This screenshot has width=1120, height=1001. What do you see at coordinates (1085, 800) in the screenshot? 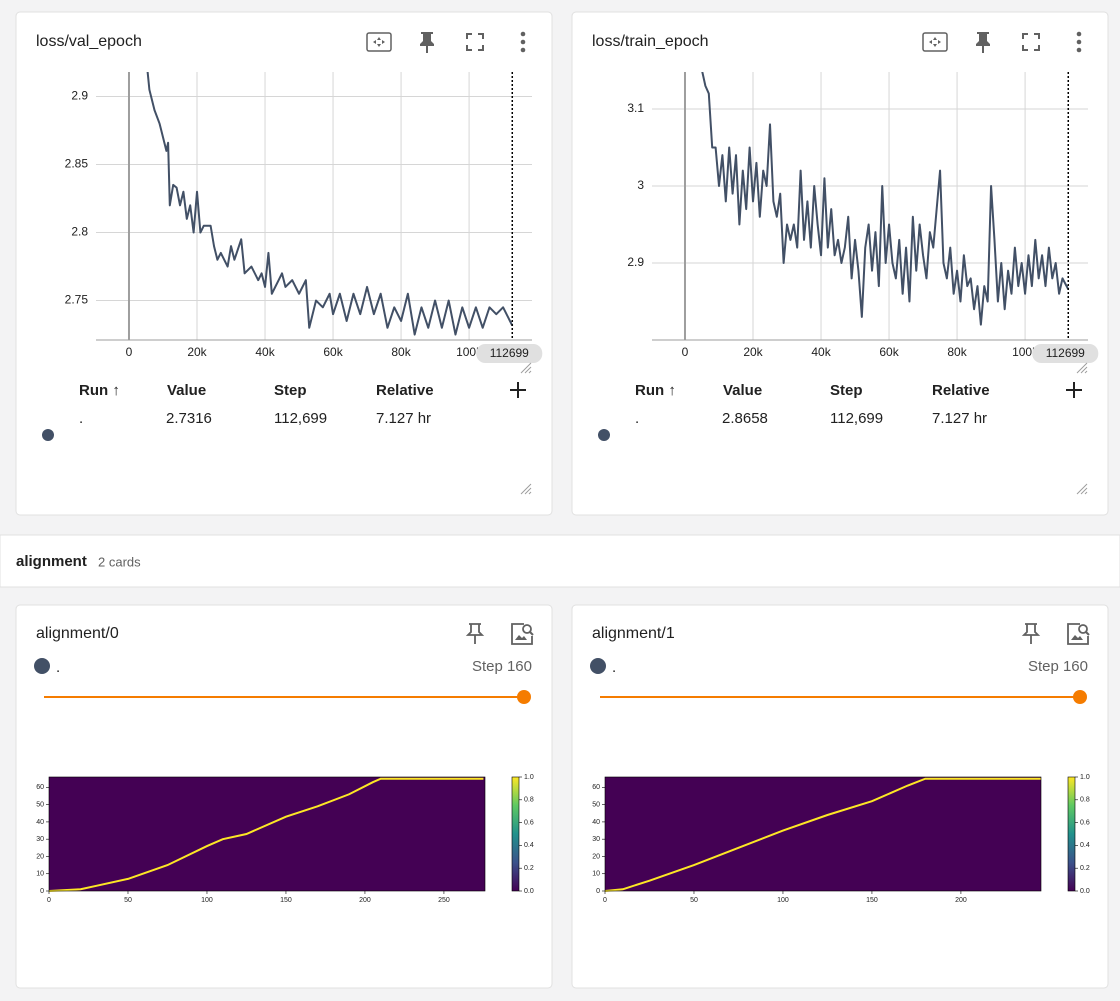
I see `colorbar-tick-label: 0.8` at bounding box center [1085, 800].